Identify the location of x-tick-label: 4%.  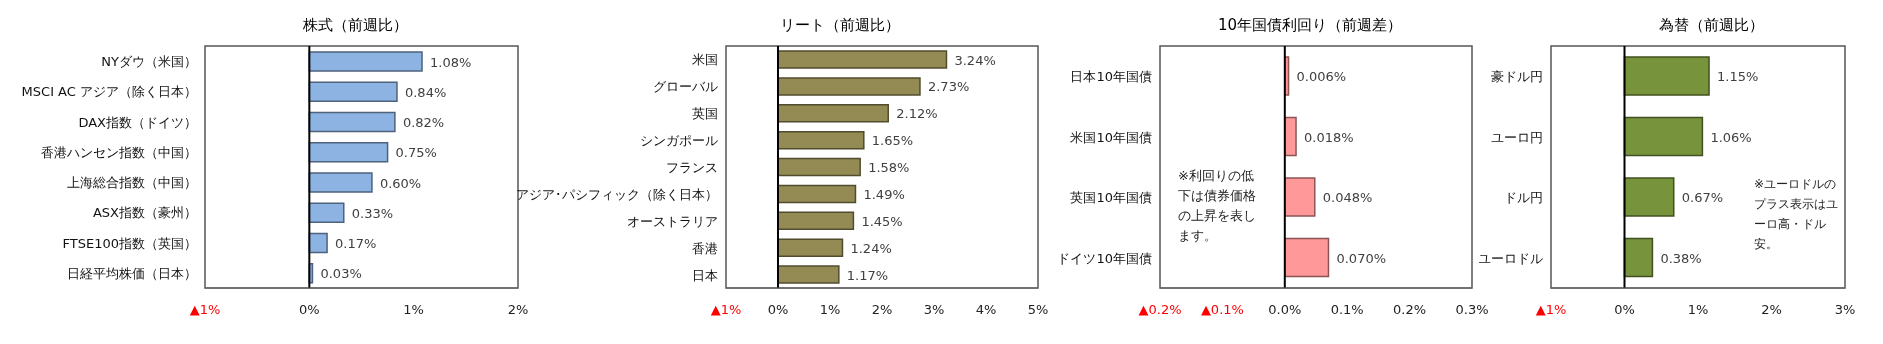
(986, 309).